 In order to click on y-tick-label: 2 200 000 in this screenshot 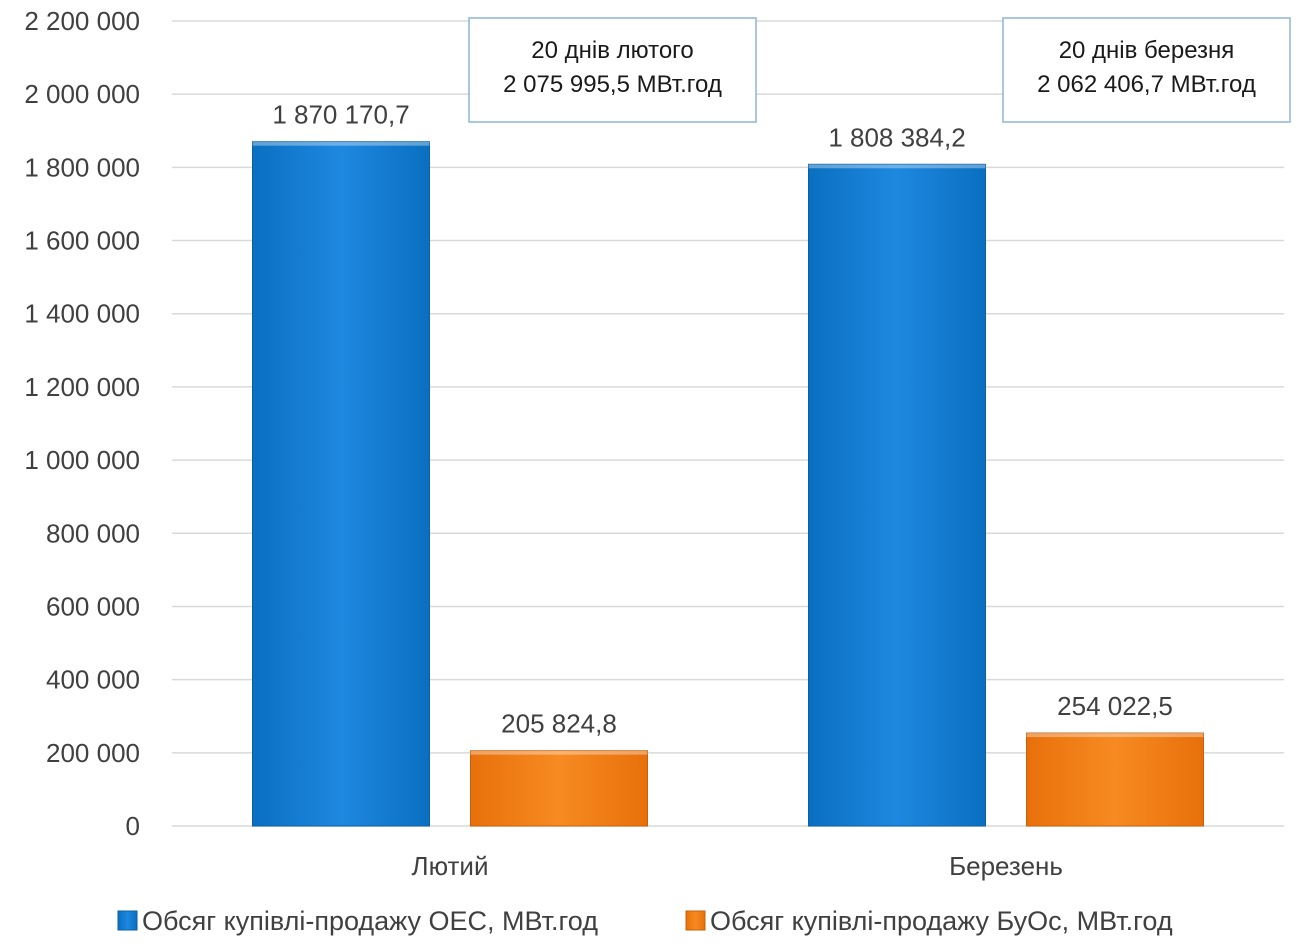, I will do `click(82, 21)`.